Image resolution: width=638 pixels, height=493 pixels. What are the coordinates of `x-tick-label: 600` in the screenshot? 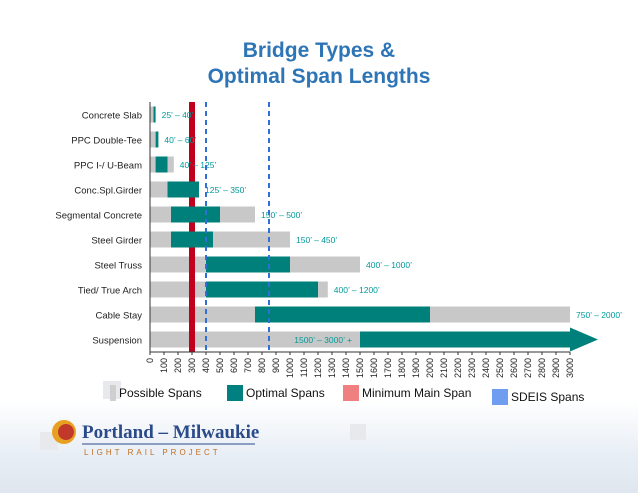 It's located at (234, 365).